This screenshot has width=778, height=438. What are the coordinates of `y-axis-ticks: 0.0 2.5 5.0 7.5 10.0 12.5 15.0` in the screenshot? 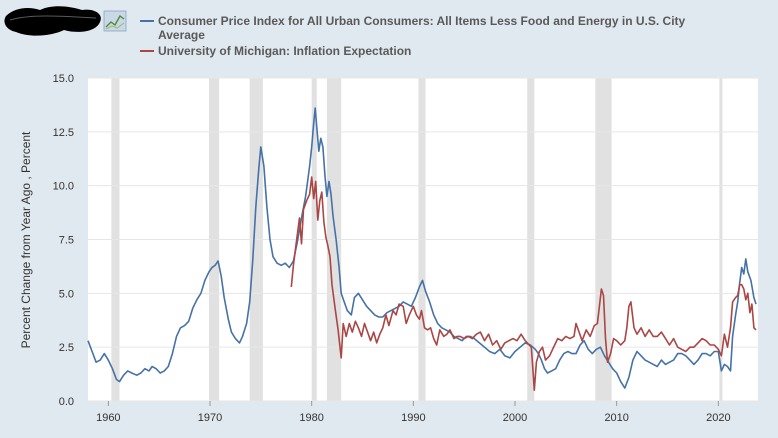 It's located at (63, 240).